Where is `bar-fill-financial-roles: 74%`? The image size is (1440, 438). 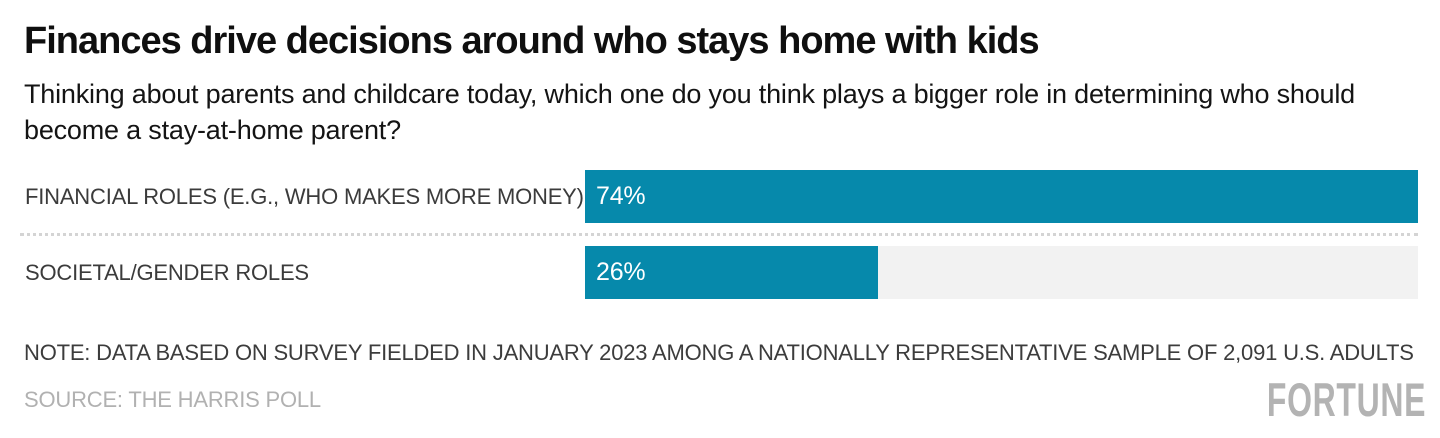 bar-fill-financial-roles: 74% is located at coordinates (1001, 196).